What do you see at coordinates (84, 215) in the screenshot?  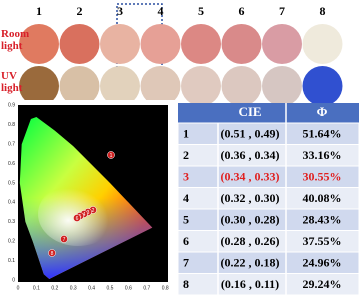 I see `point-label: 4` at bounding box center [84, 215].